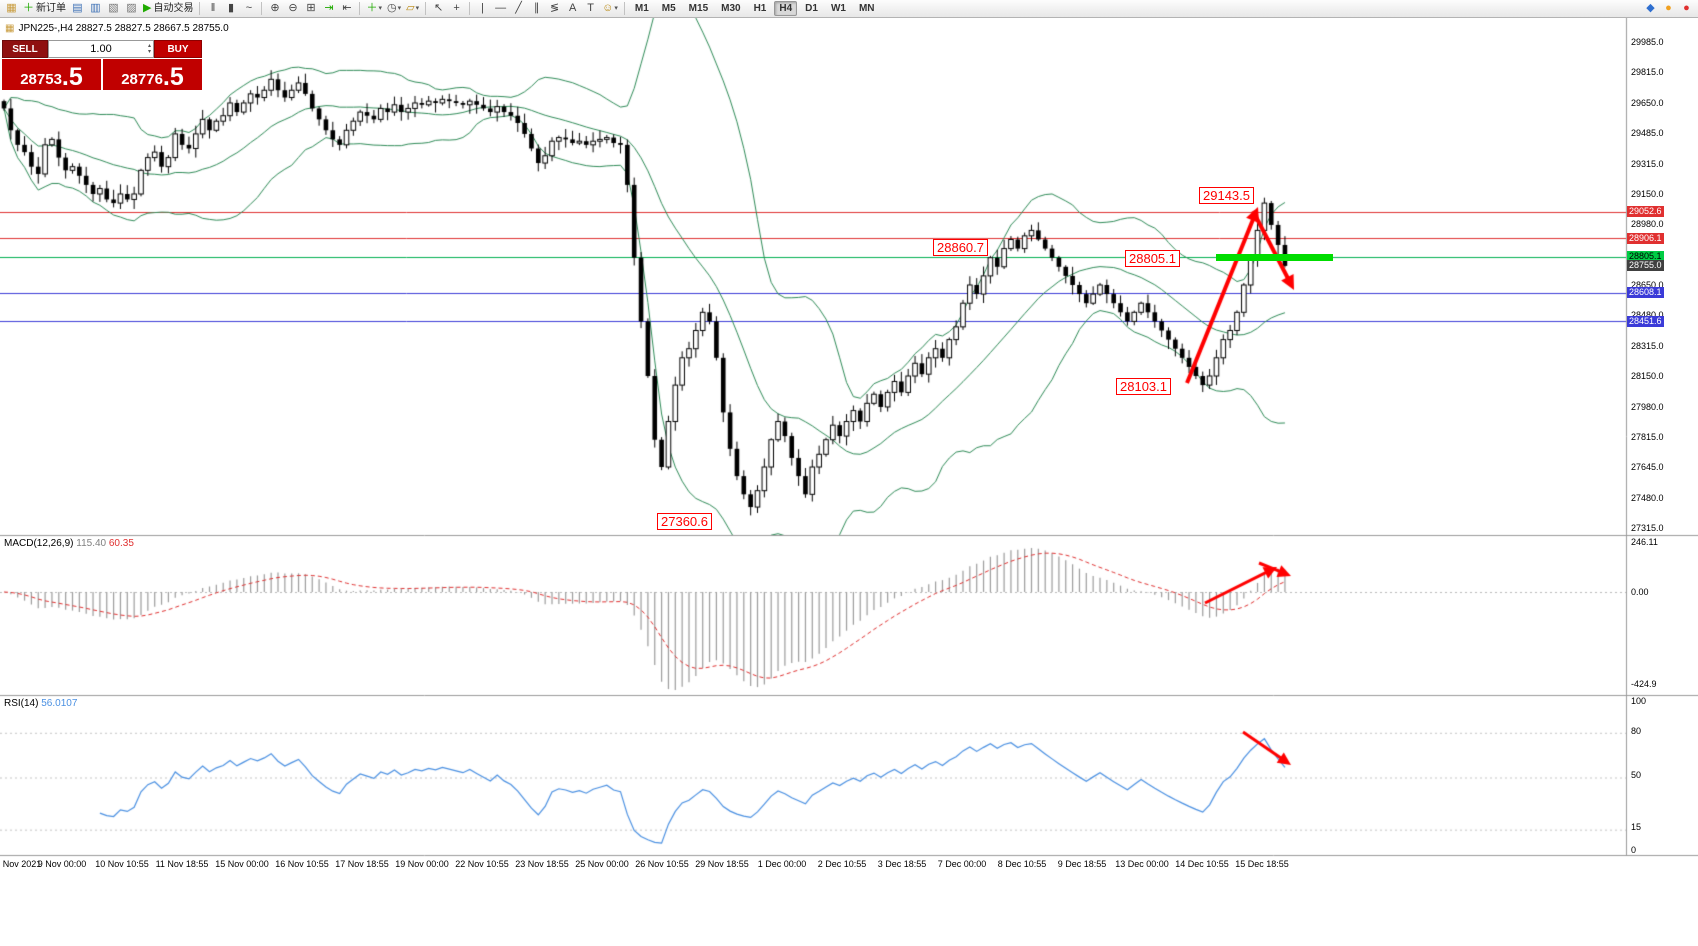 Image resolution: width=1698 pixels, height=946 pixels. I want to click on buy-price-display: 28776 .5, so click(152, 74).